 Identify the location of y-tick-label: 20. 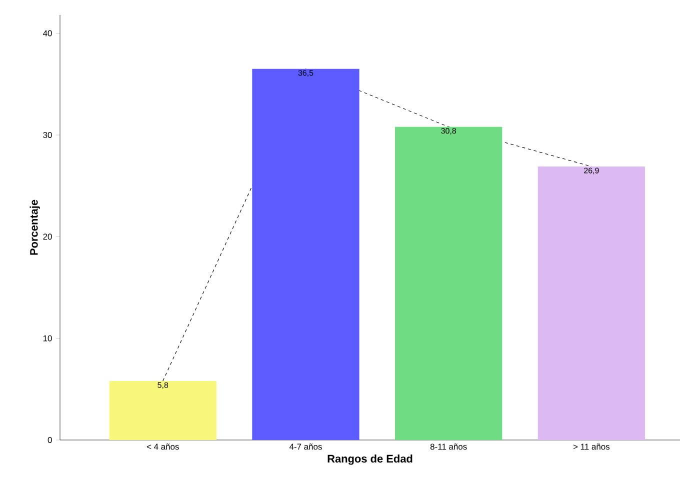
(47, 237).